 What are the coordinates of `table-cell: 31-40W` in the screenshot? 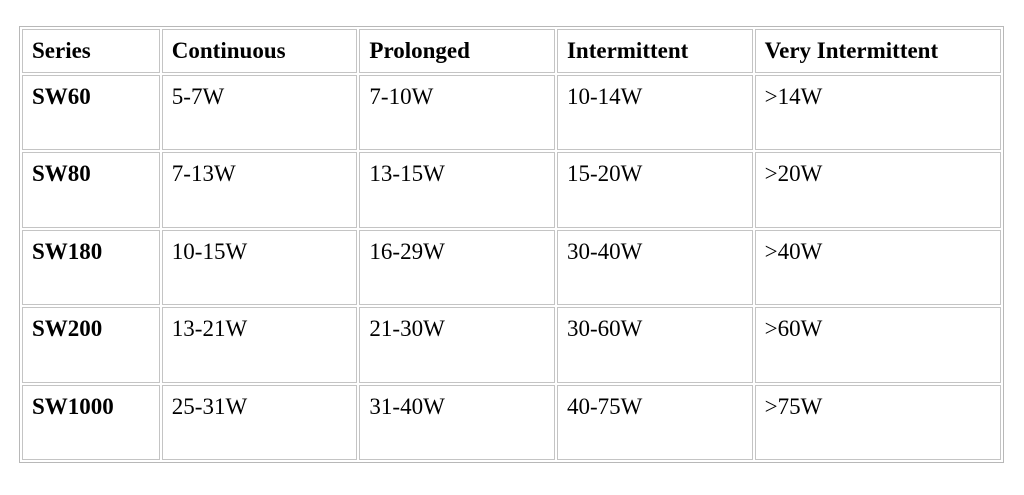 It's located at (457, 422).